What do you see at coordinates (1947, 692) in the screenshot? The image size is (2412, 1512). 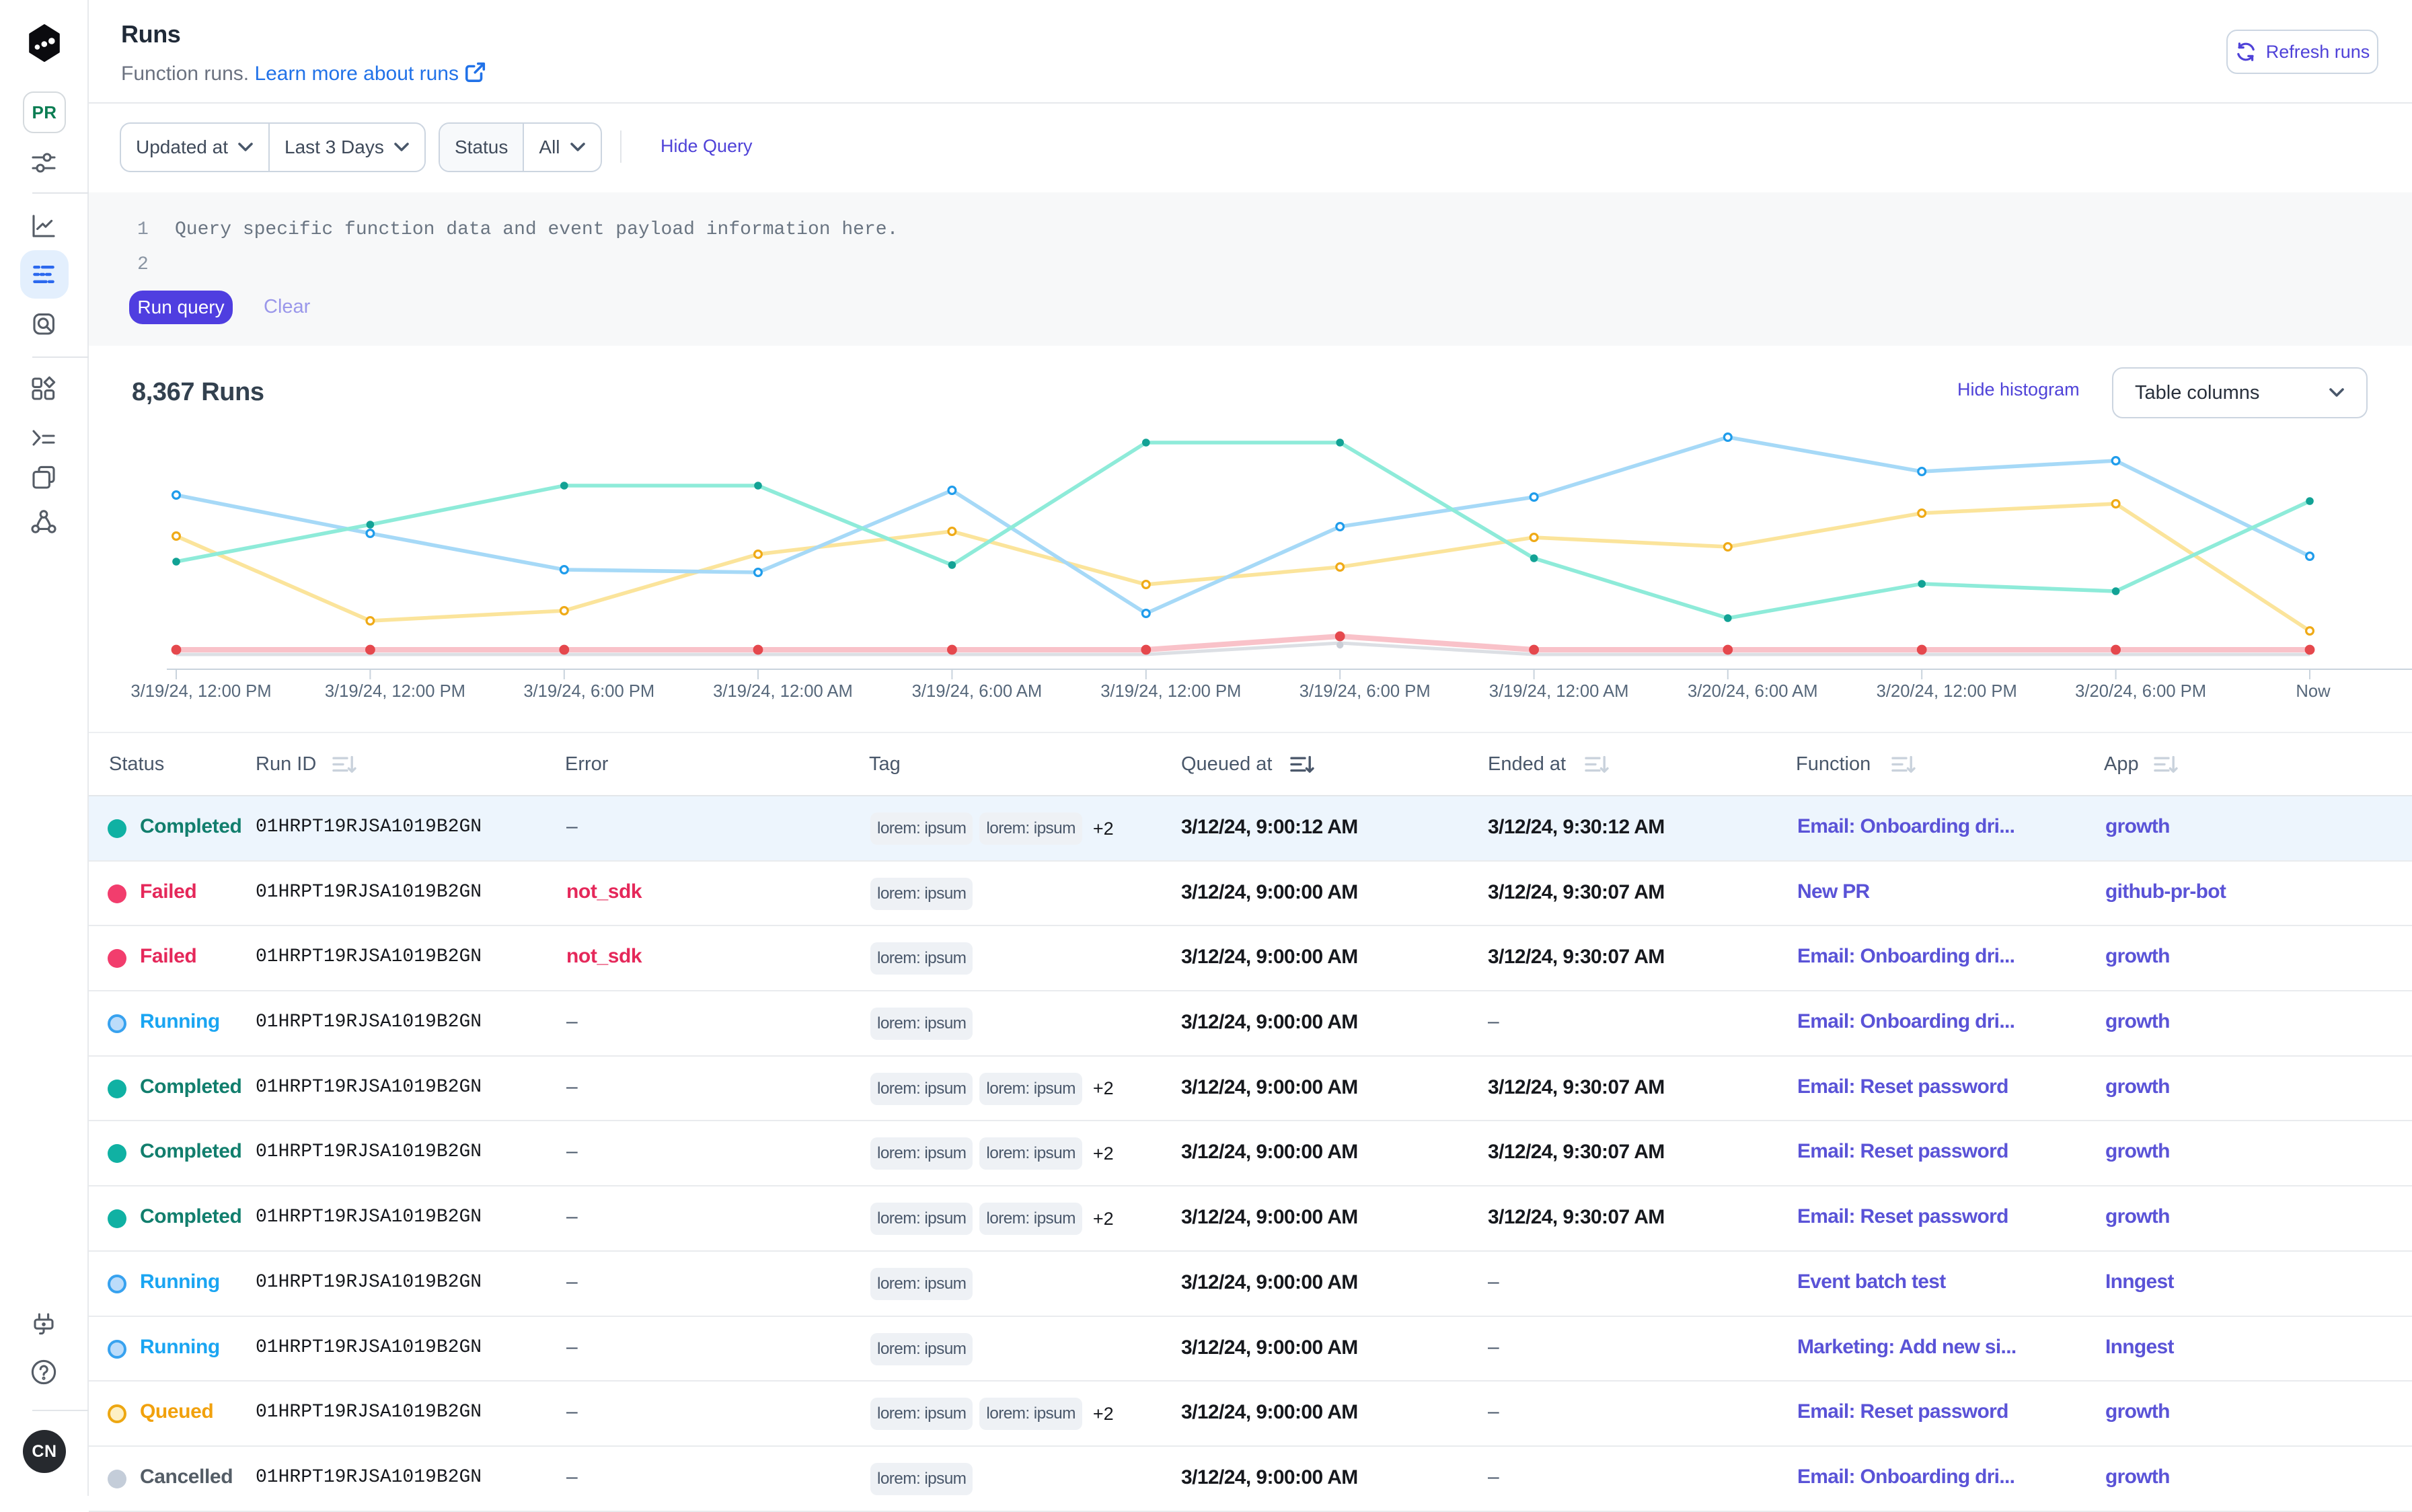 I see `svg-text: 3/20/24, 12:00 PM` at bounding box center [1947, 692].